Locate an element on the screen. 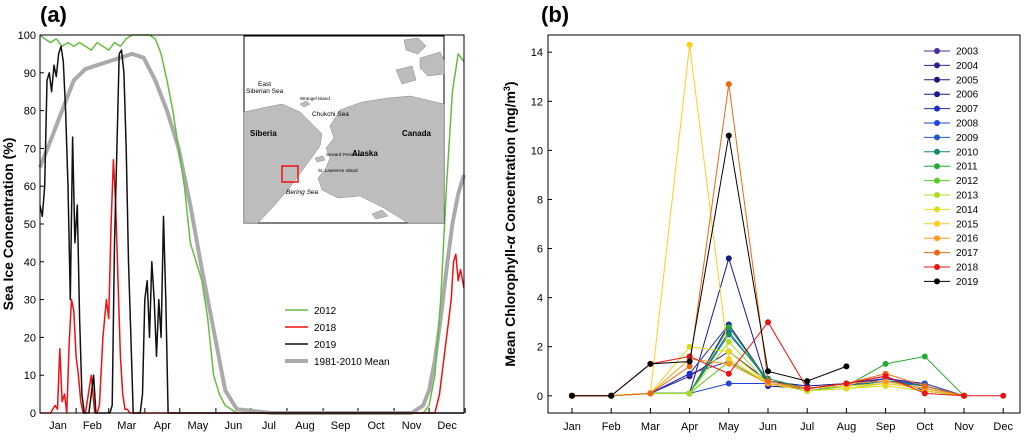  map-label-canada: Canada is located at coordinates (416, 133).